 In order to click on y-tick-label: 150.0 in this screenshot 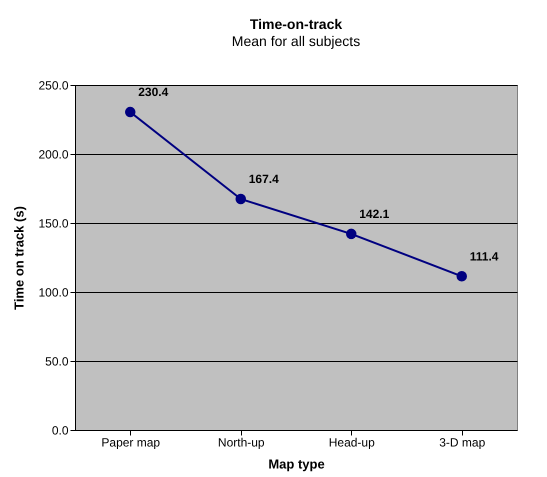, I will do `click(53, 223)`.